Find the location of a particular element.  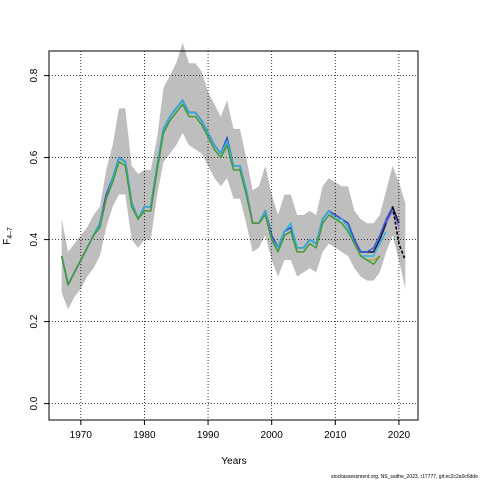

y-tick-label: 0.8 is located at coordinates (34, 75).